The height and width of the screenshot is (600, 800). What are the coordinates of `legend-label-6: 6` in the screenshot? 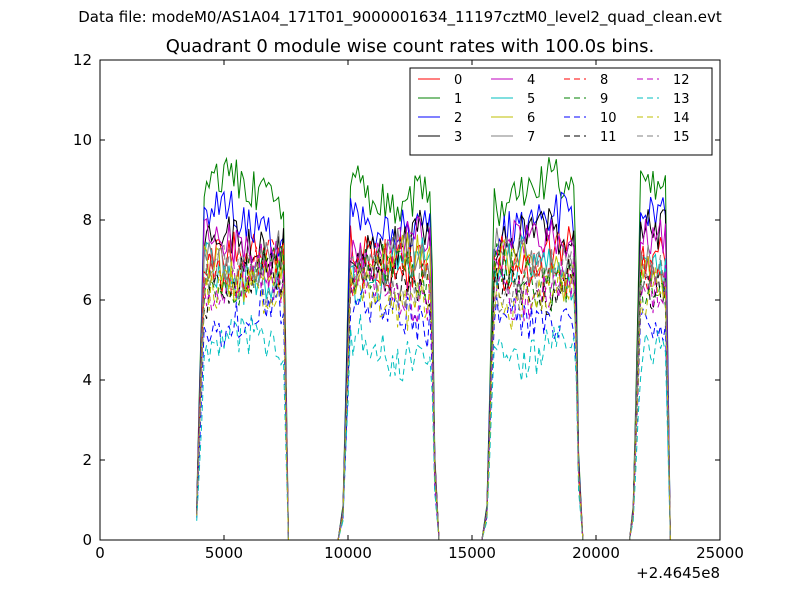 It's located at (531, 118).